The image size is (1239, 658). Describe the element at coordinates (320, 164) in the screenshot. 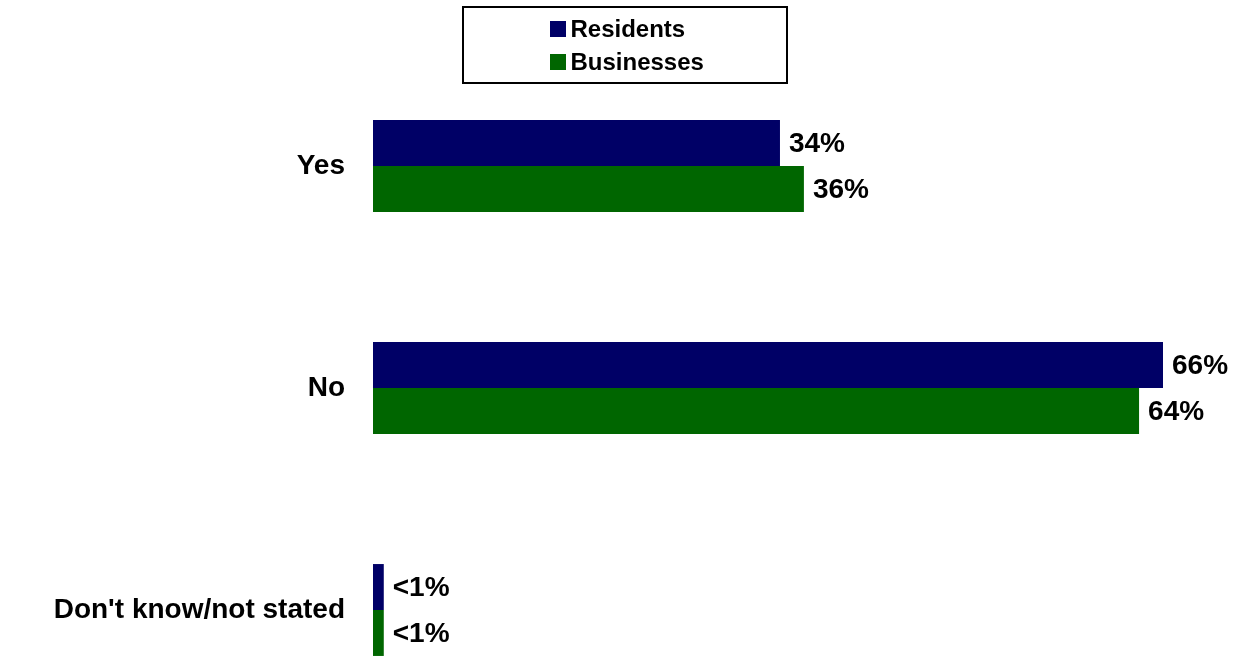

I see `y-tick-label: Yes` at that location.